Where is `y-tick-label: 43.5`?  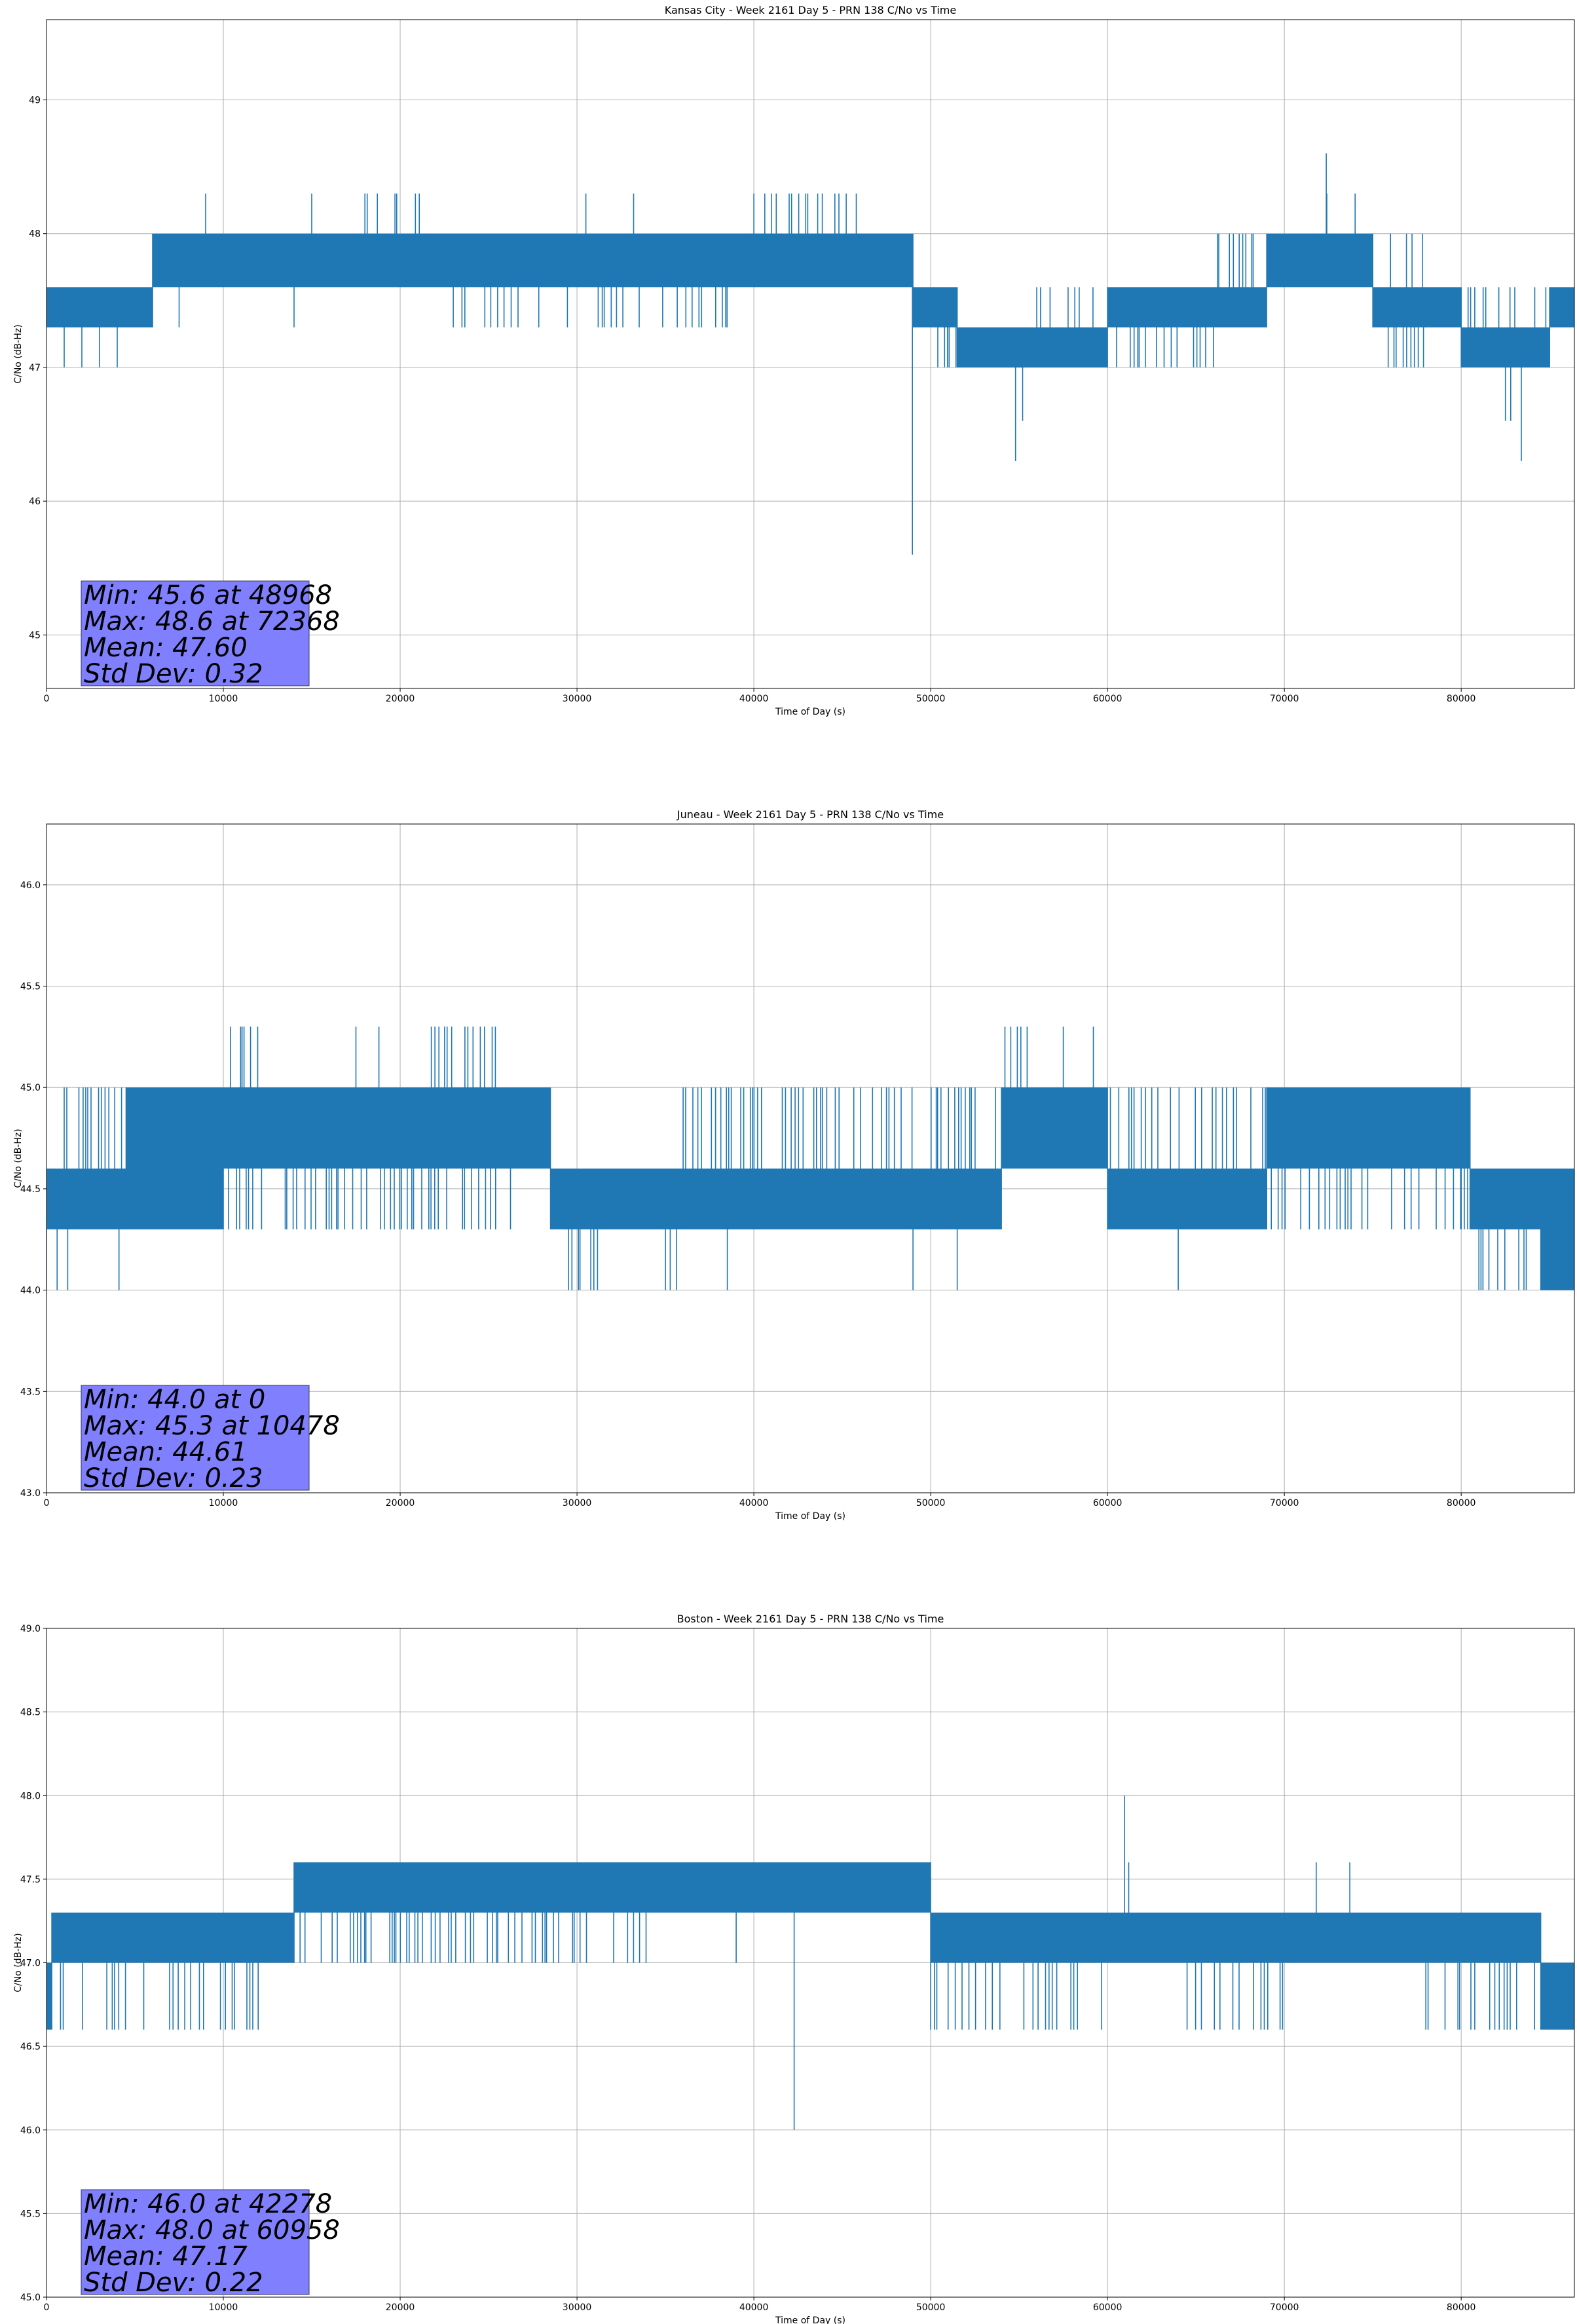
y-tick-label: 43.5 is located at coordinates (30, 1392).